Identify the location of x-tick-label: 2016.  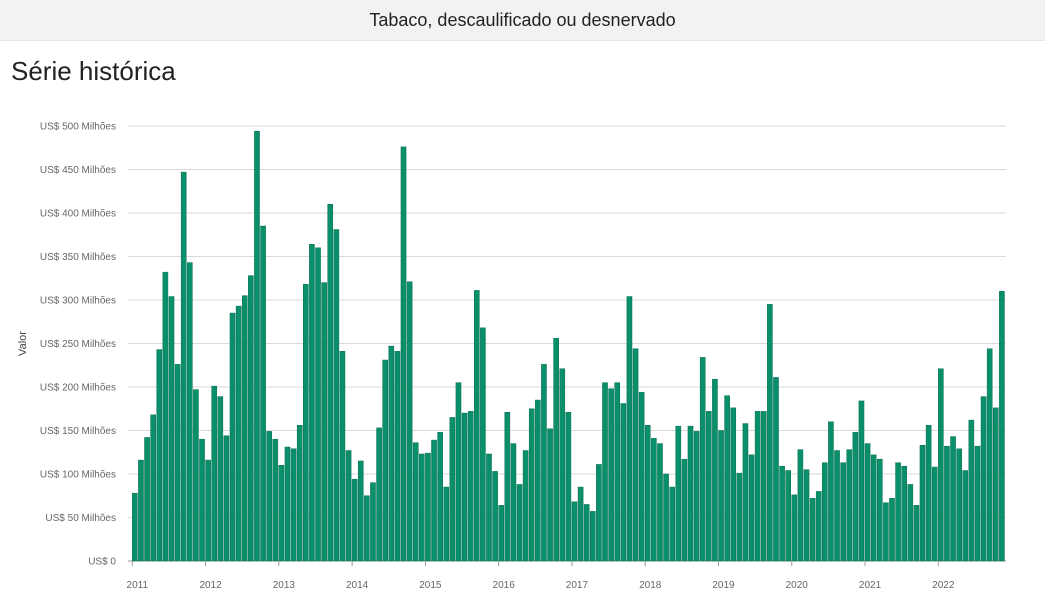
(504, 585).